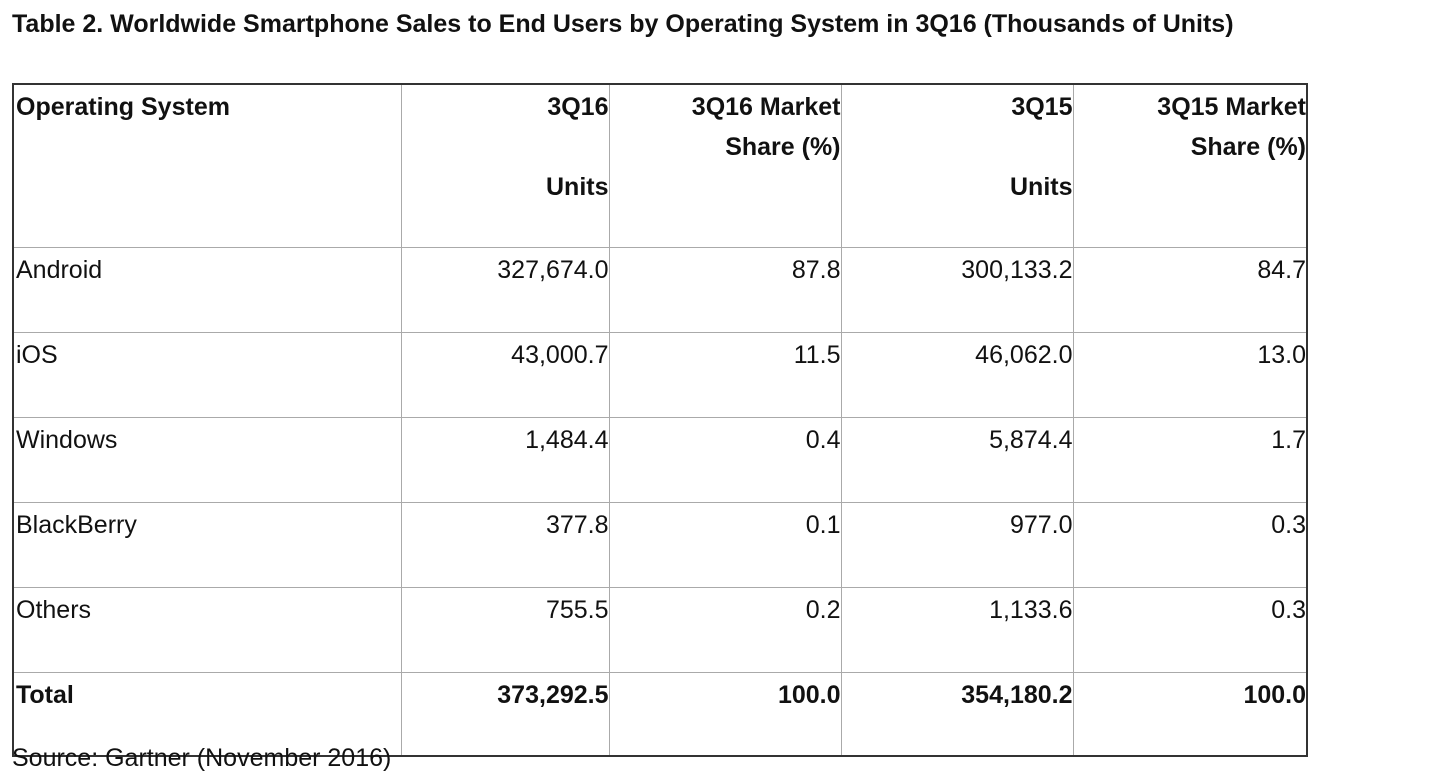  I want to click on cell-os: Others, so click(207, 630).